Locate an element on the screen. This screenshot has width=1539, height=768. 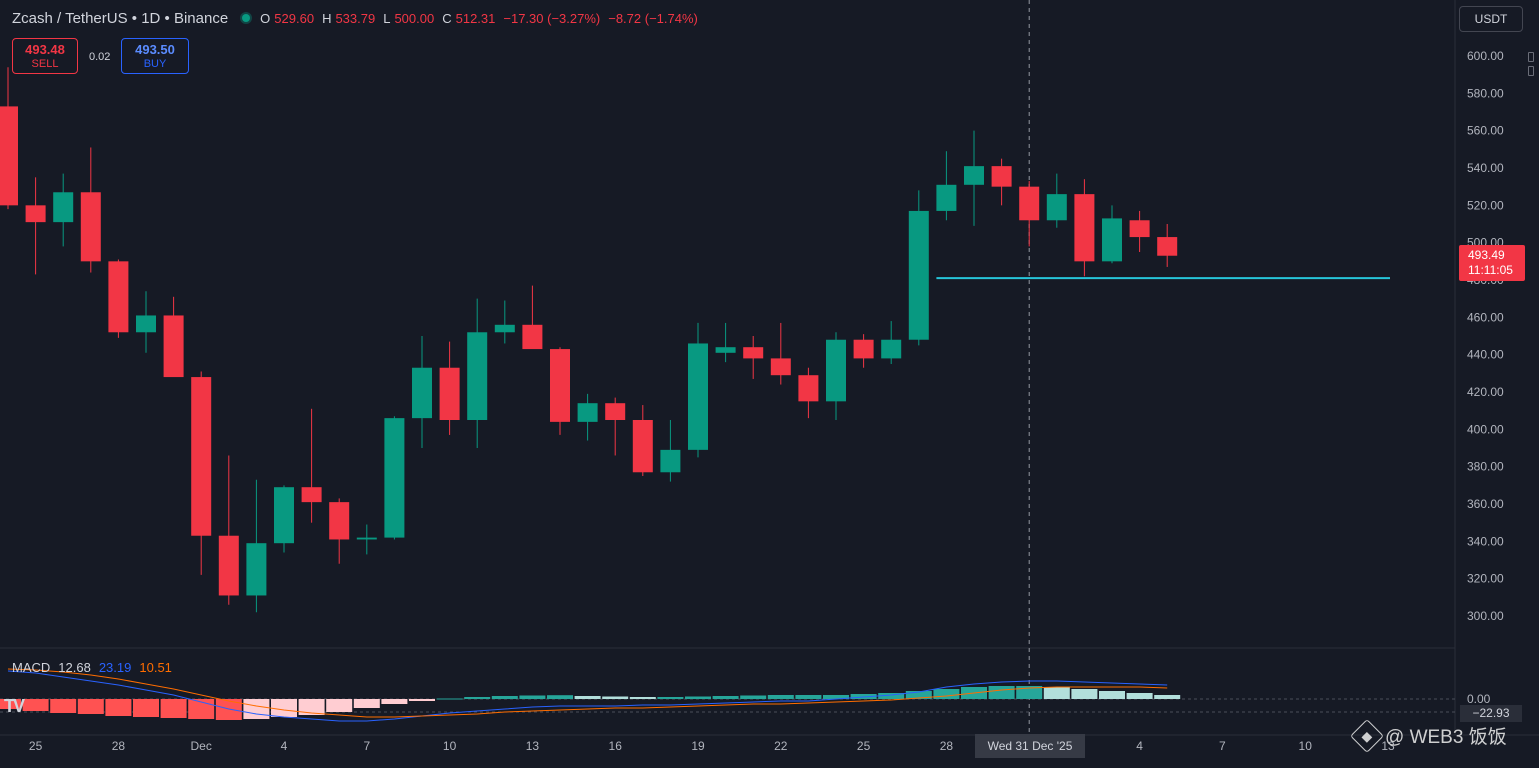
close-key: C is located at coordinates (447, 18).